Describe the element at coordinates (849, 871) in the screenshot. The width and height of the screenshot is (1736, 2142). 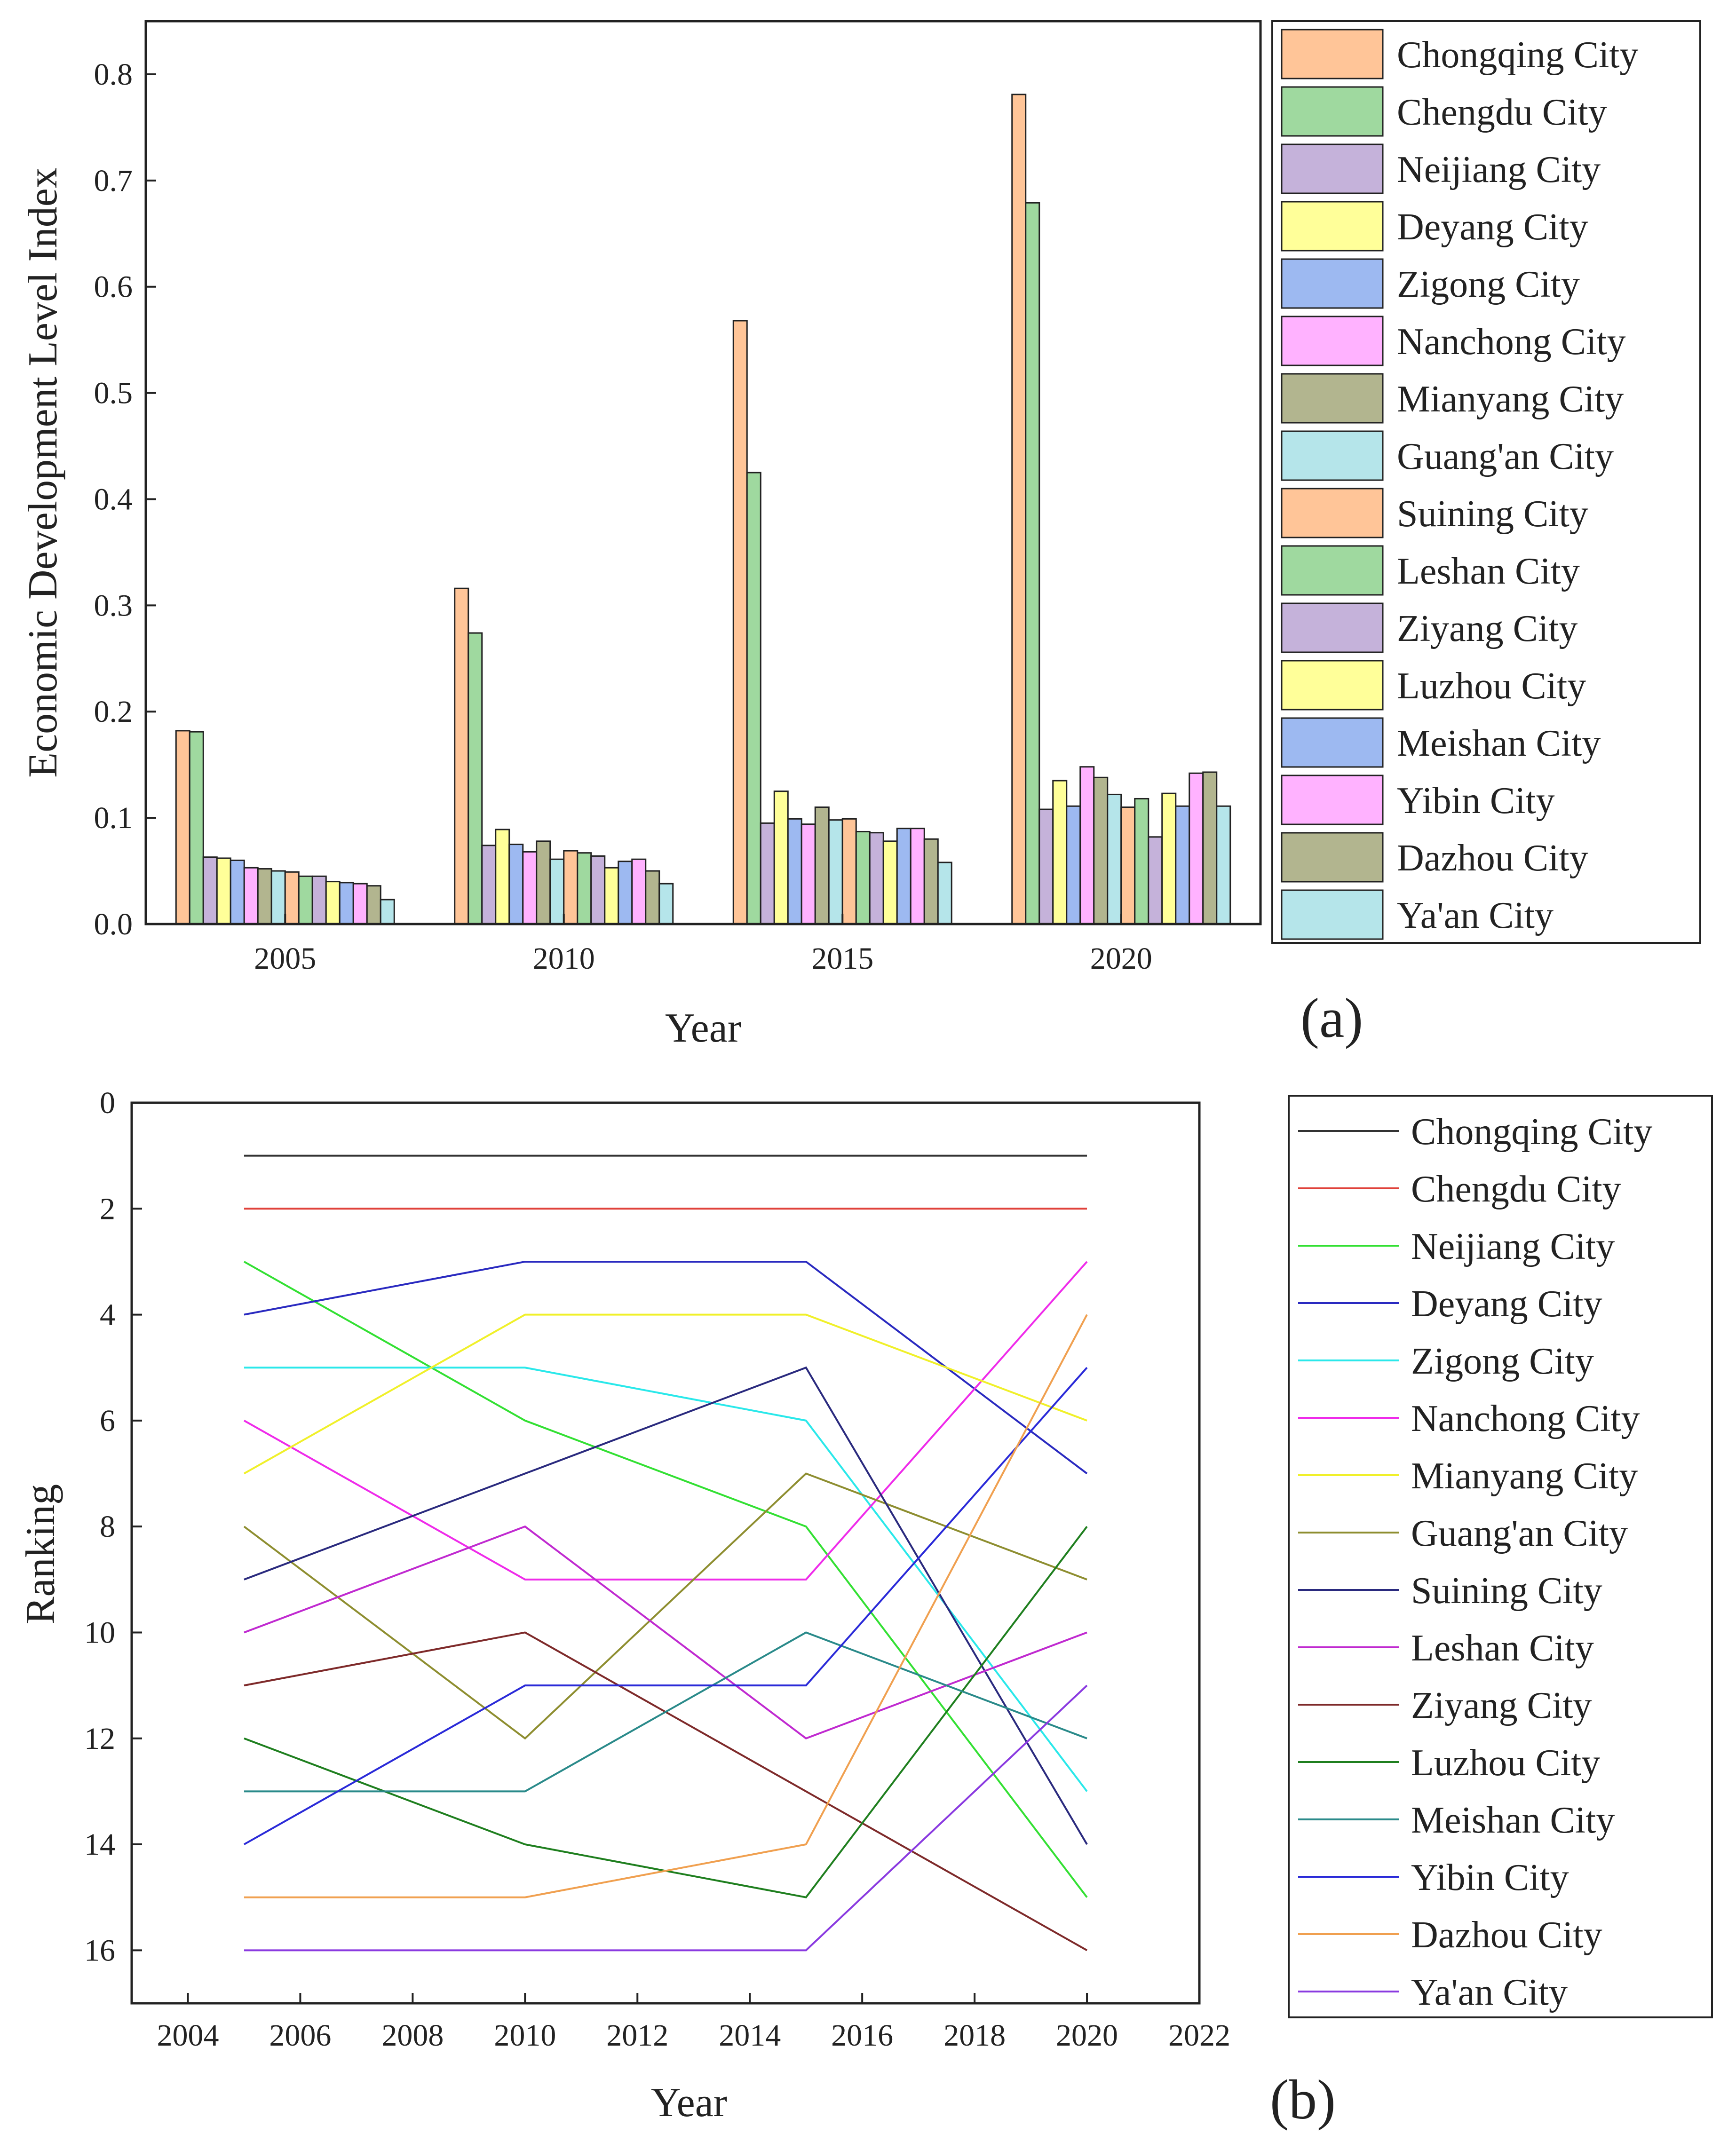
I see `bar-suining-city-2015` at that location.